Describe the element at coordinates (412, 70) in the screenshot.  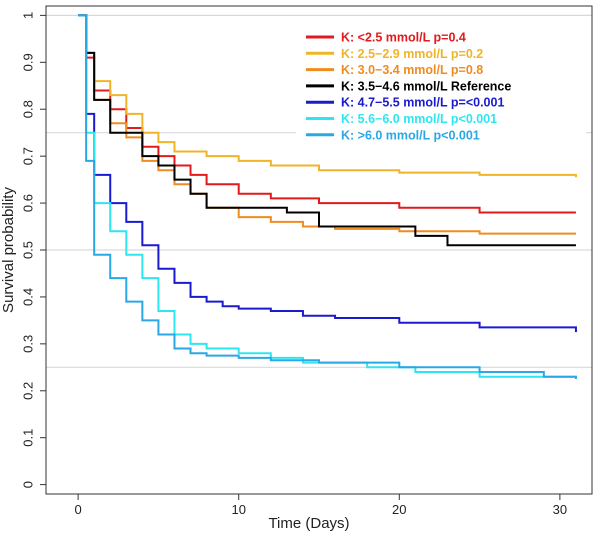
I see `legend-label-2: K: 3.0−3.4 mmol/L p=0.8` at that location.